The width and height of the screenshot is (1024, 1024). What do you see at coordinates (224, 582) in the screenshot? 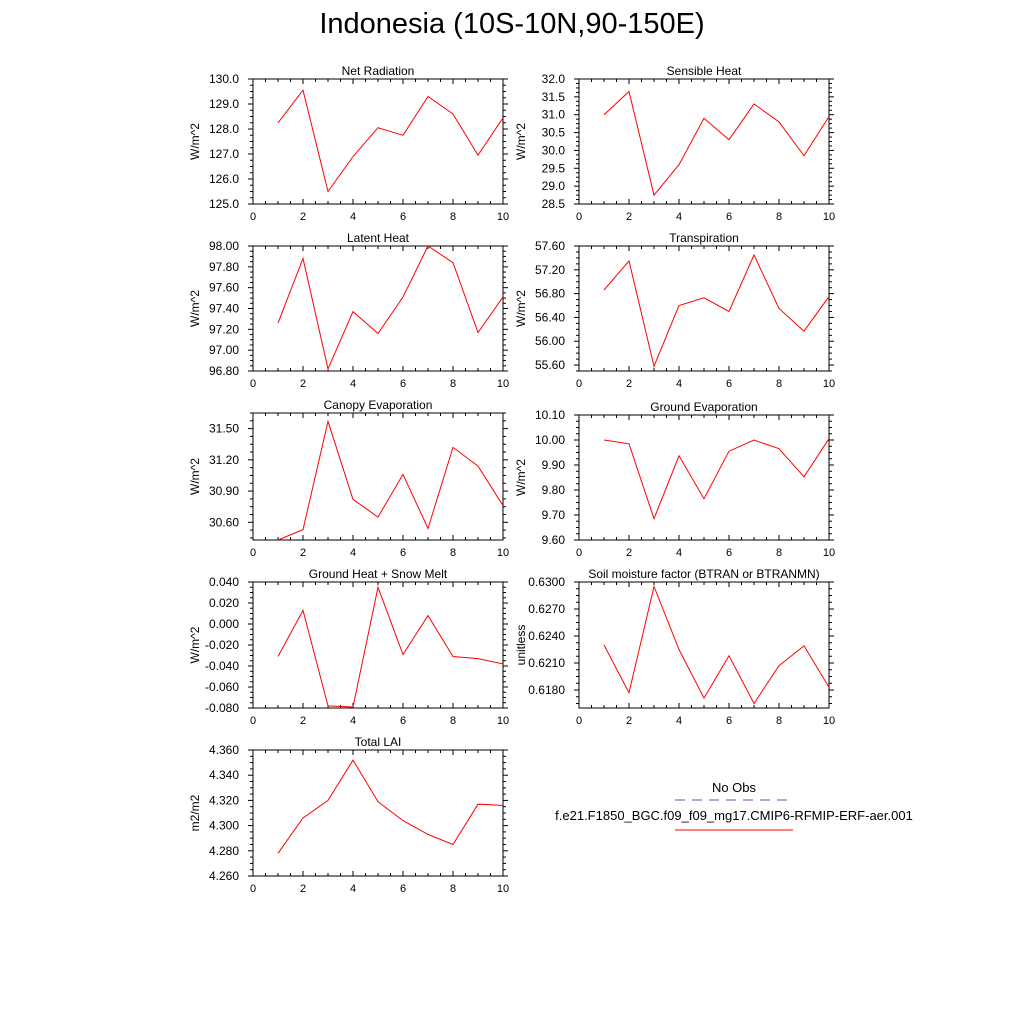
I see `y-tick-label: 0.040` at bounding box center [224, 582].